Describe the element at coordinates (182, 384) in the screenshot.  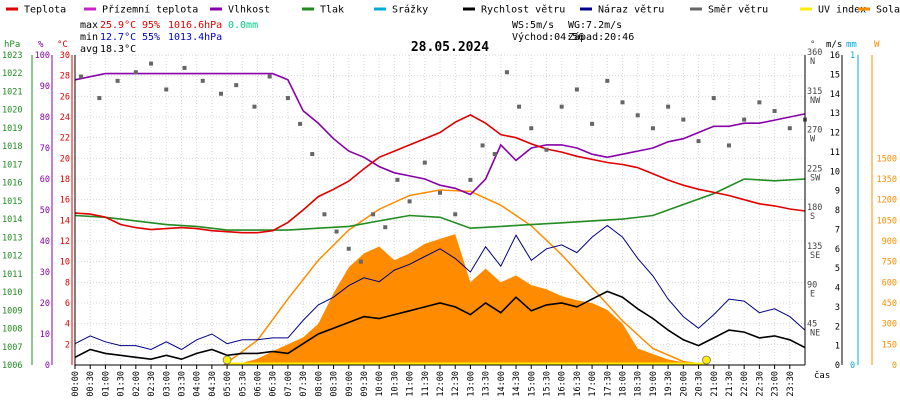
I see `x-tick-label: 03:30` at that location.